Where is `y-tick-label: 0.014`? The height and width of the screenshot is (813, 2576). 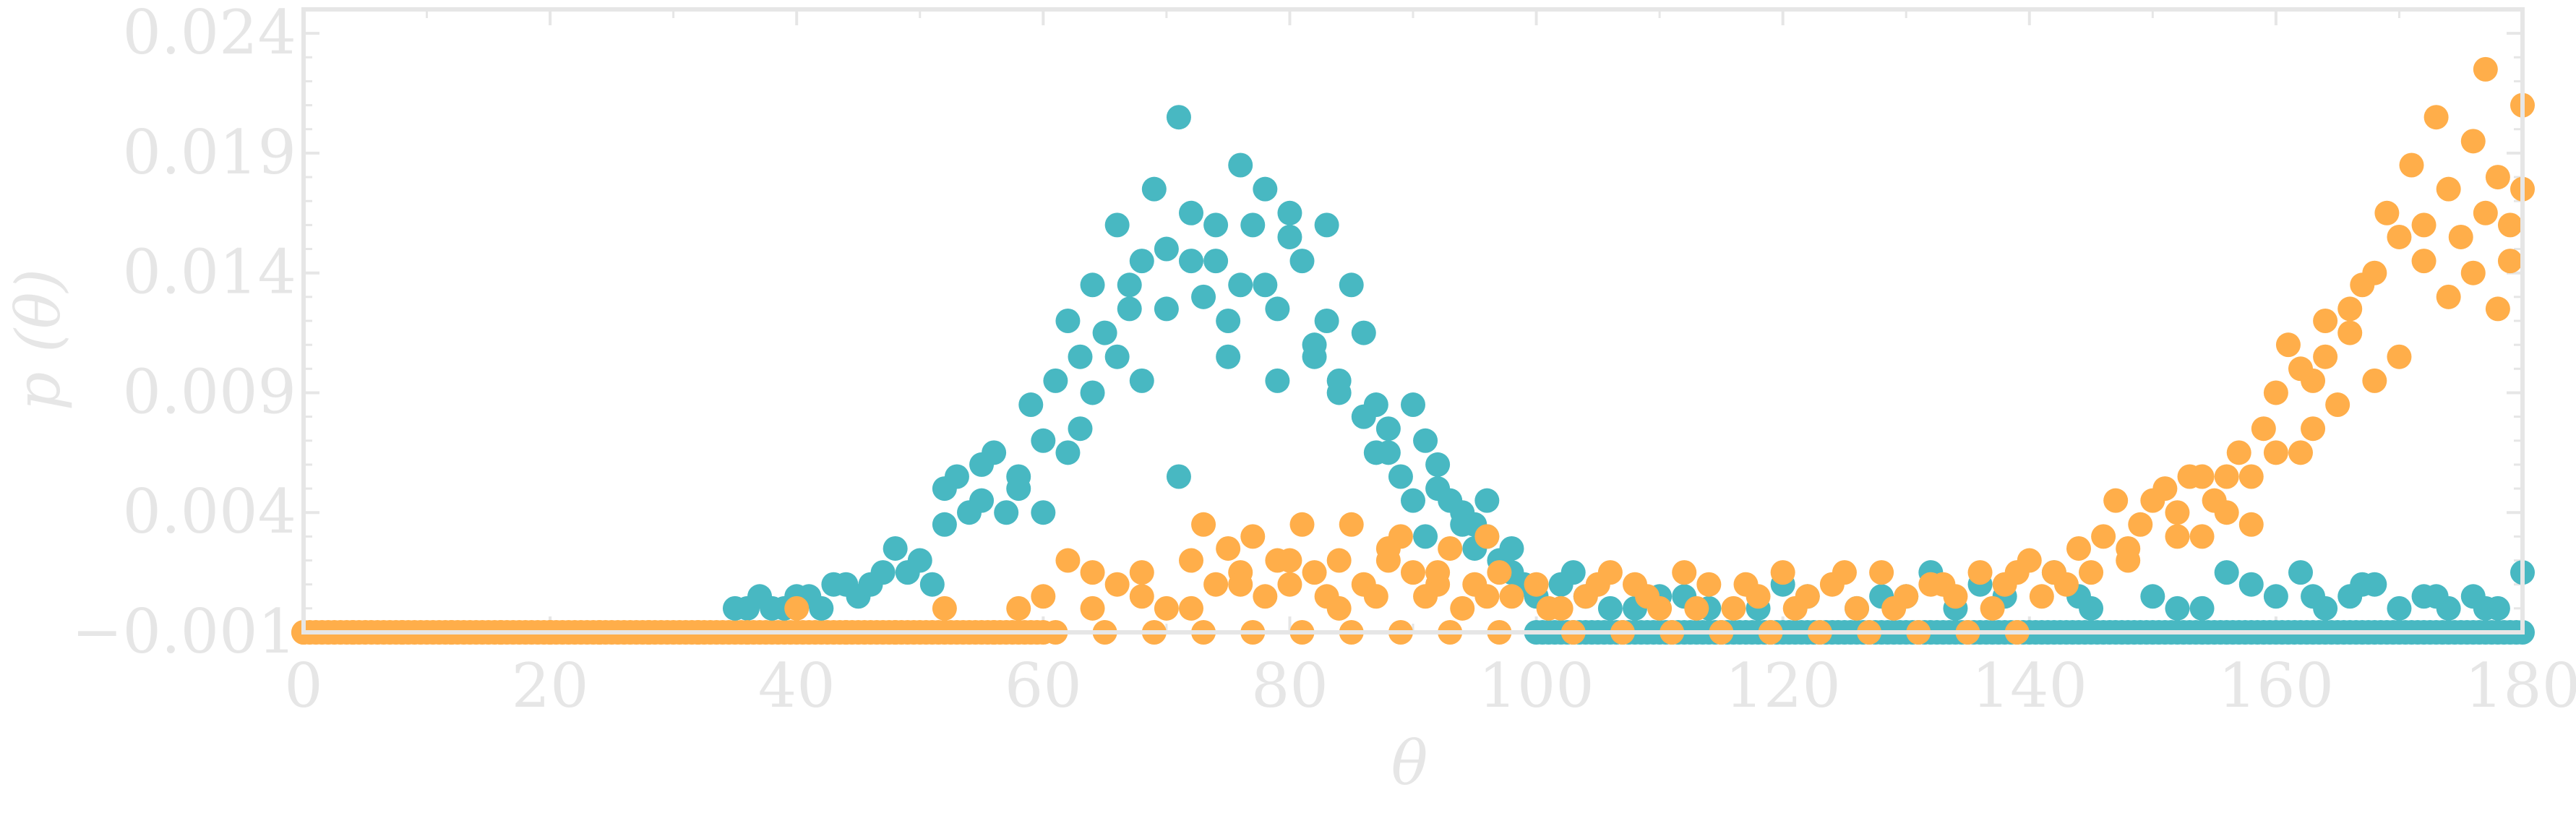
y-tick-label: 0.014 is located at coordinates (210, 272).